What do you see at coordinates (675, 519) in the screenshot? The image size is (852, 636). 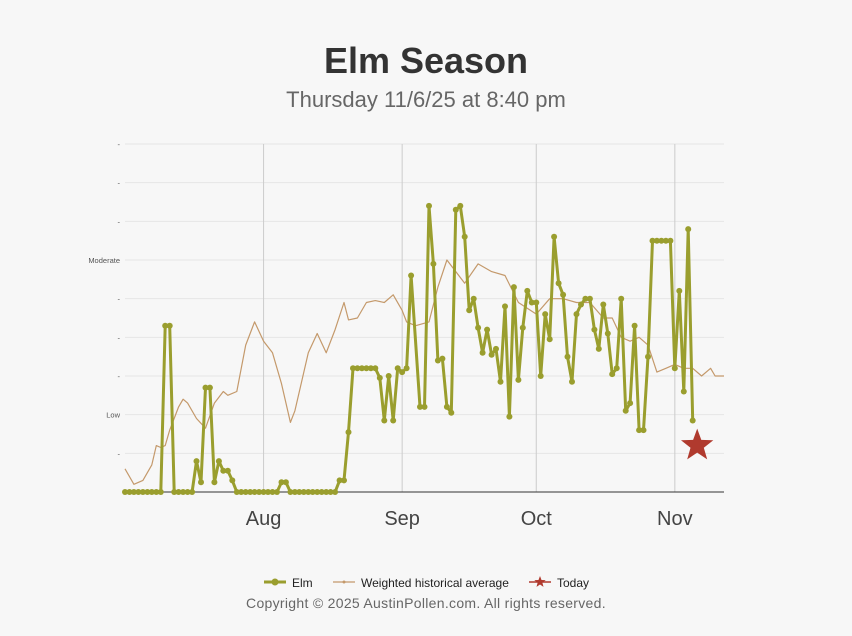 I see `x-tick-label: Nov` at bounding box center [675, 519].